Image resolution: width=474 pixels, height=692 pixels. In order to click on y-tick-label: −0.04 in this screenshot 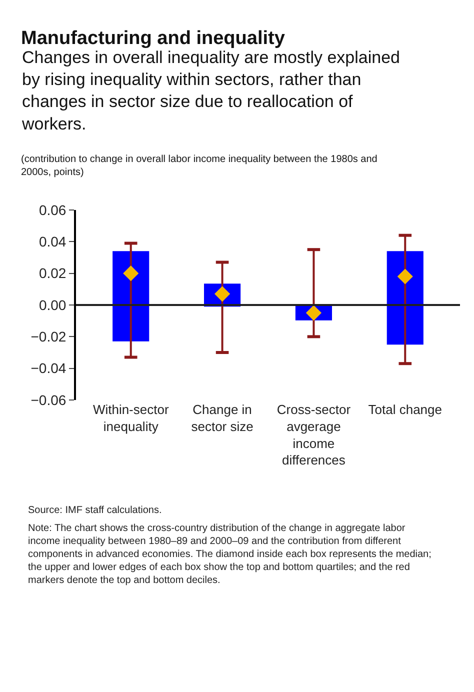, I will do `click(48, 368)`.